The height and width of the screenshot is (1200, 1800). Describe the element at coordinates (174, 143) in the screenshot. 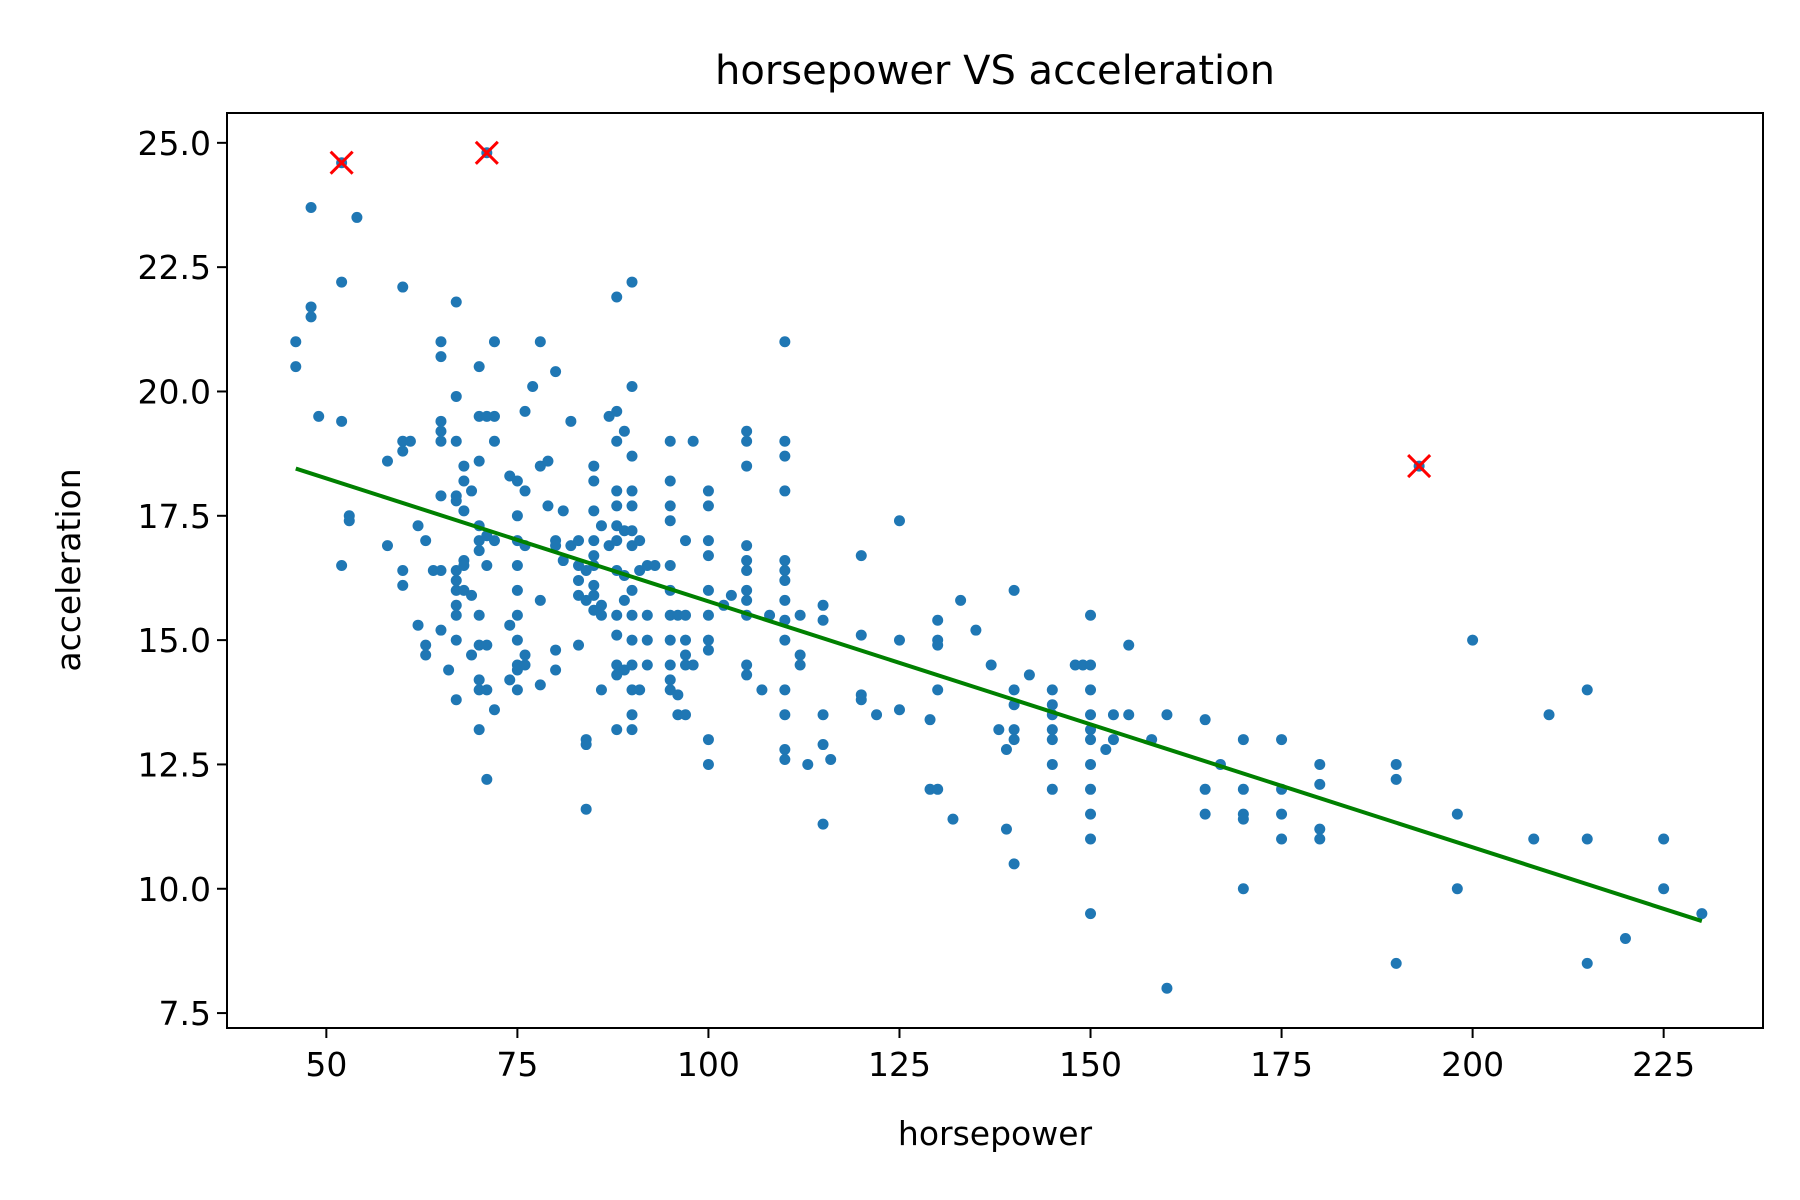

I see `y-tick-label: 25.0` at that location.